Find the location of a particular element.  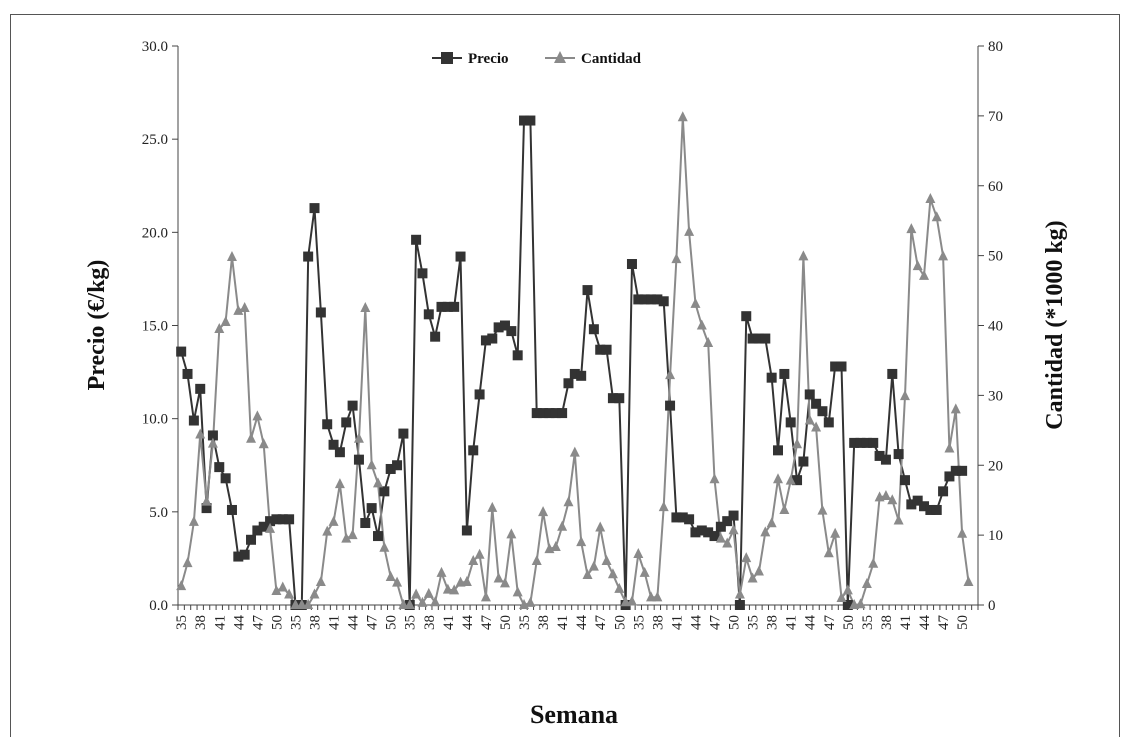

right-tick-label: 10 is located at coordinates (995, 536).